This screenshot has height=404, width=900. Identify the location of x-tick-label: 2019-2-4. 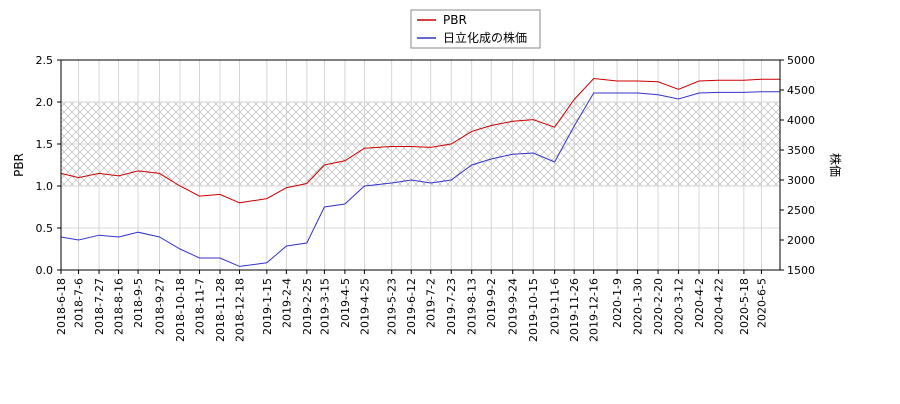
(286, 303).